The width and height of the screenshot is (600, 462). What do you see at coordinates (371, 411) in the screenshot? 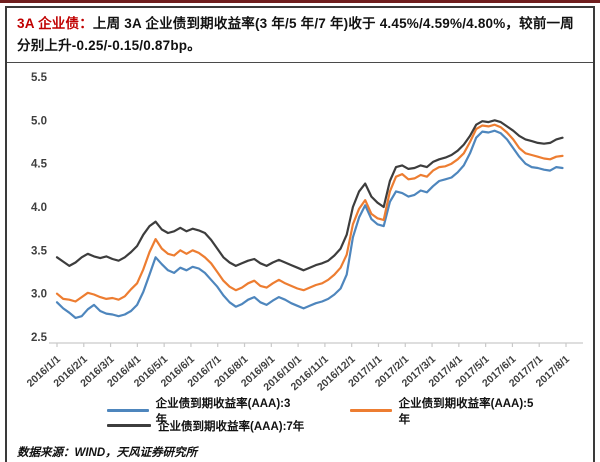
I see `legend-swatch-5y-icon` at bounding box center [371, 411].